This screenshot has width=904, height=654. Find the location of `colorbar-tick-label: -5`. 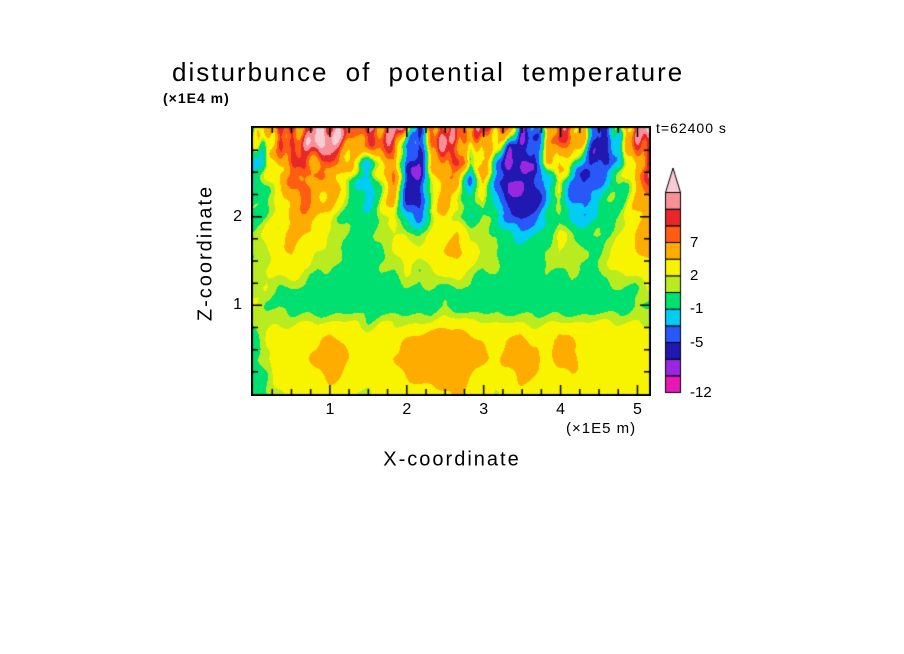

colorbar-tick-label: -5 is located at coordinates (697, 342).